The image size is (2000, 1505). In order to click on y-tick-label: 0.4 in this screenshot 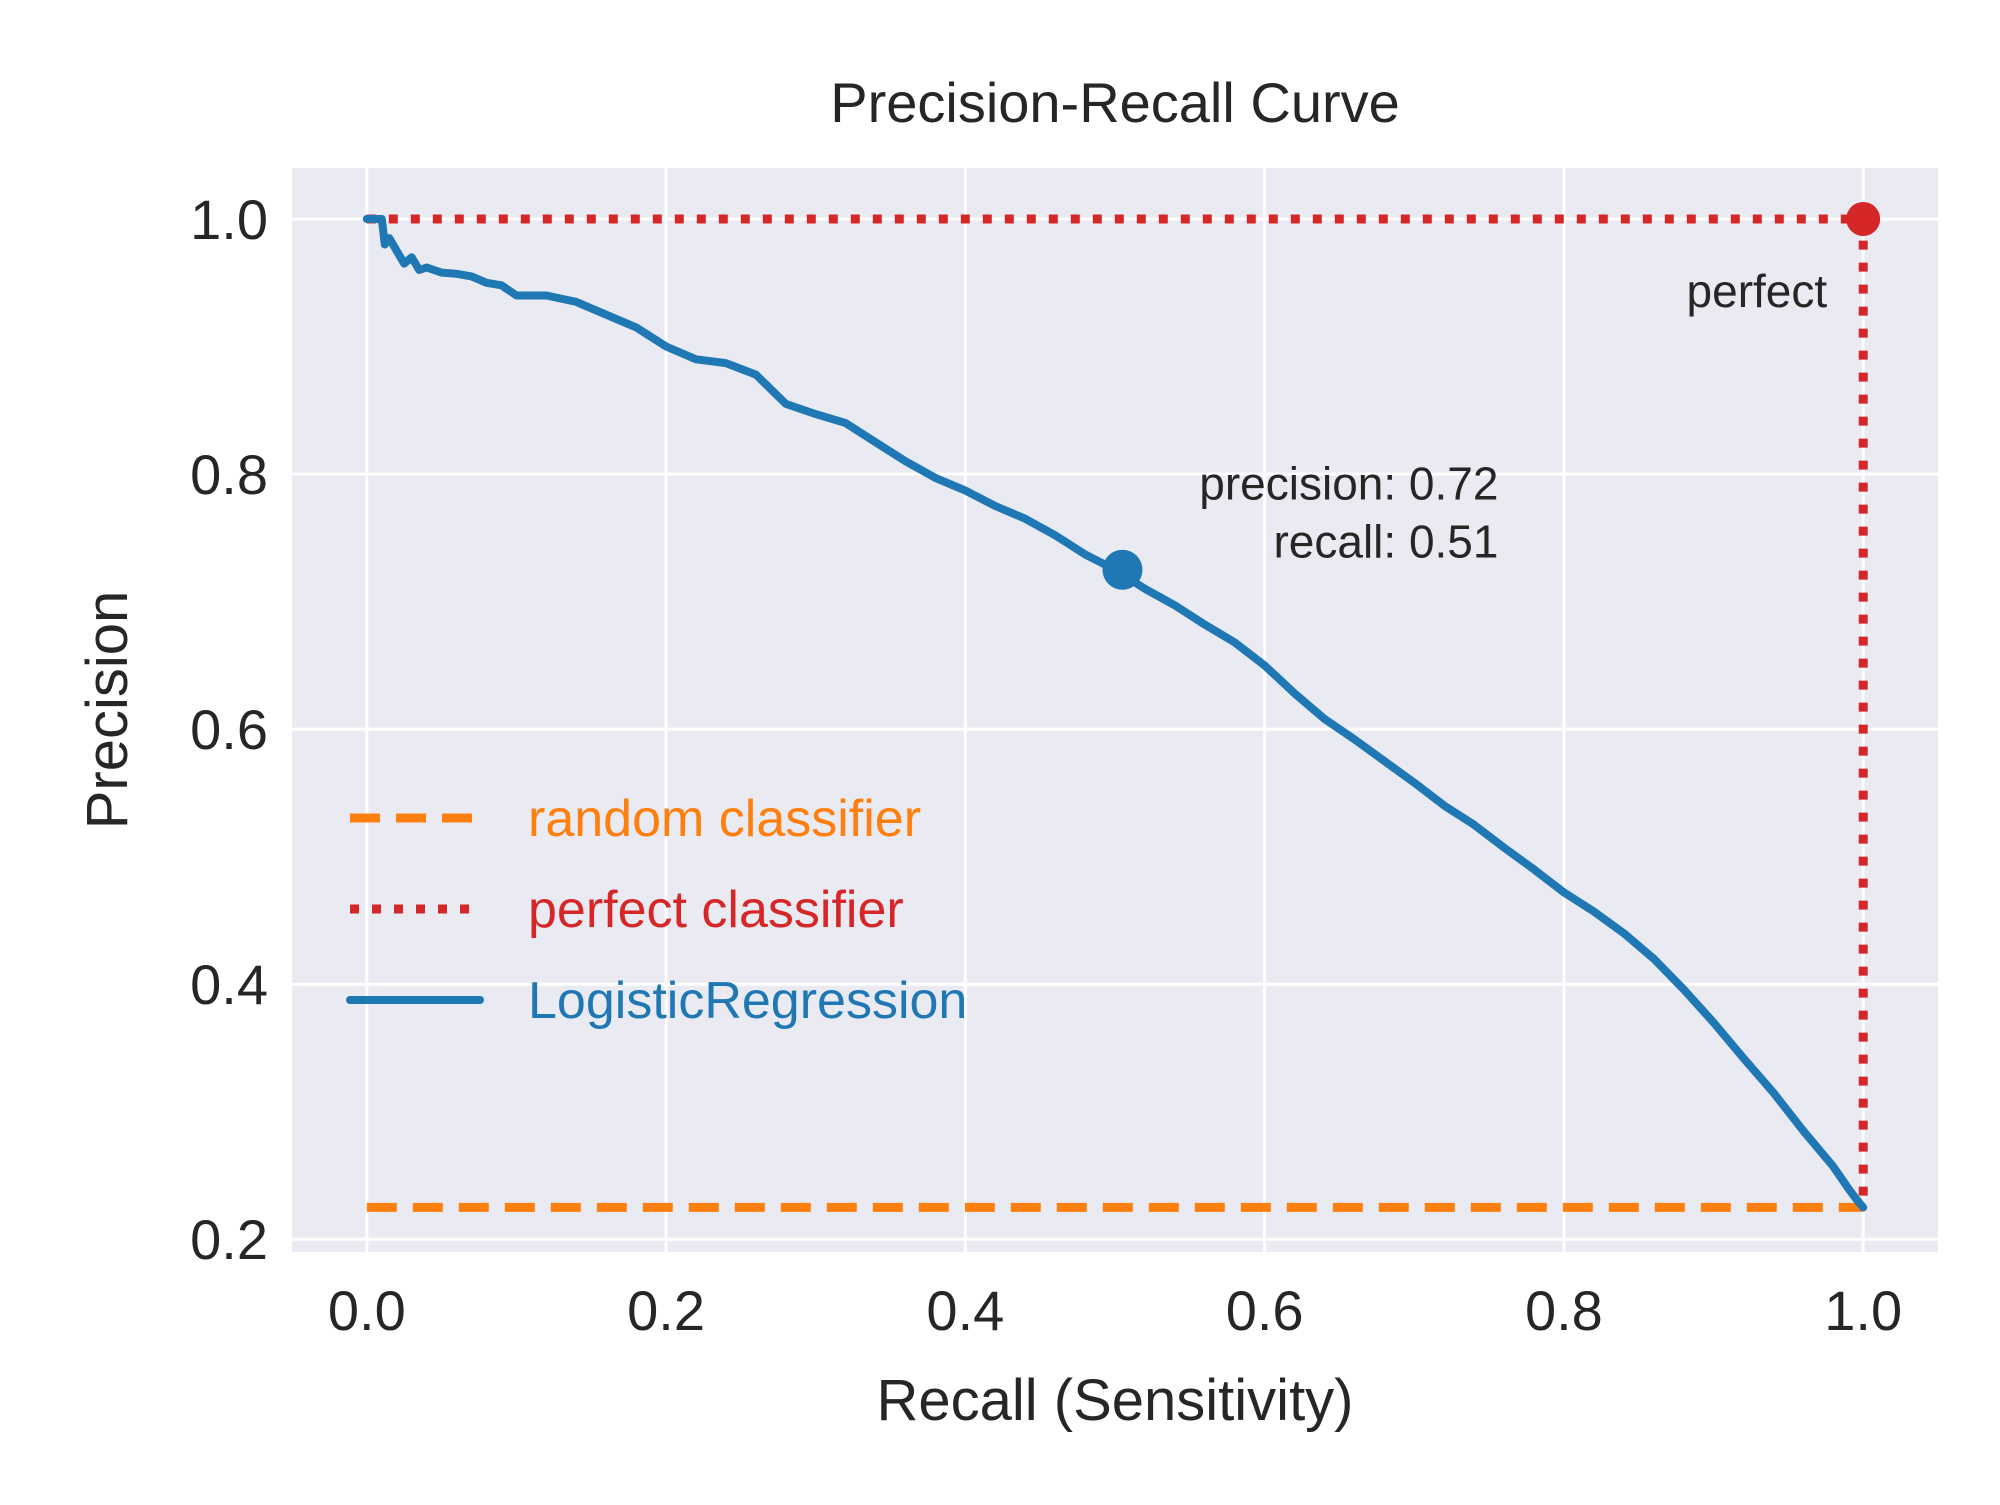, I will do `click(229, 984)`.